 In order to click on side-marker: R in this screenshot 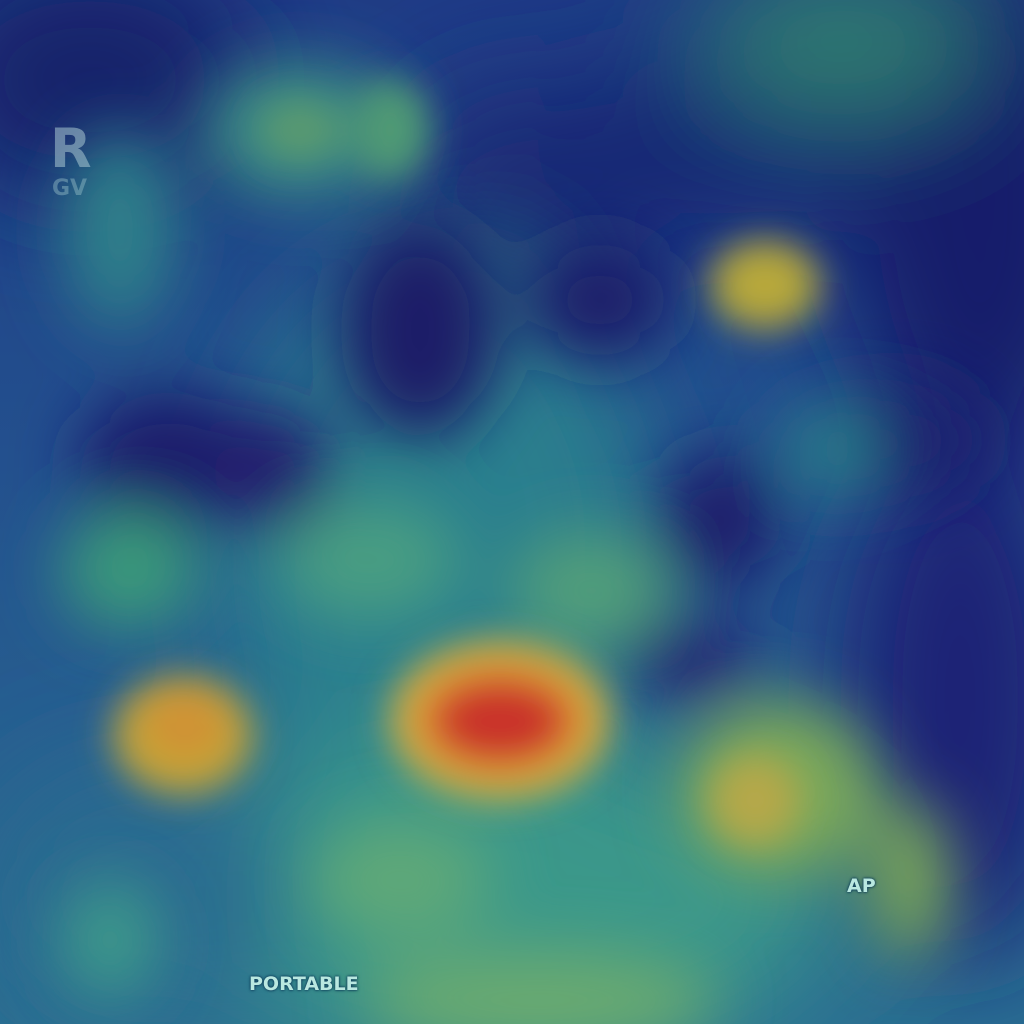, I will do `click(71, 148)`.